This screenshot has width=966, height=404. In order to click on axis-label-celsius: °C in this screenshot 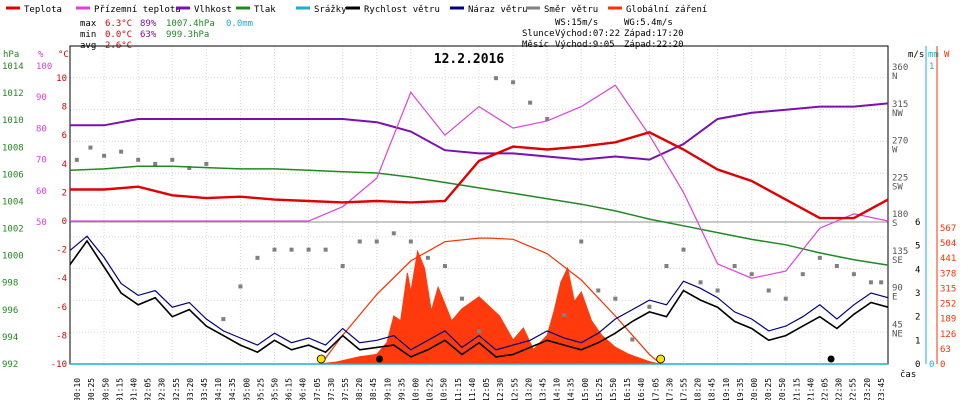, I will do `click(63, 55)`.